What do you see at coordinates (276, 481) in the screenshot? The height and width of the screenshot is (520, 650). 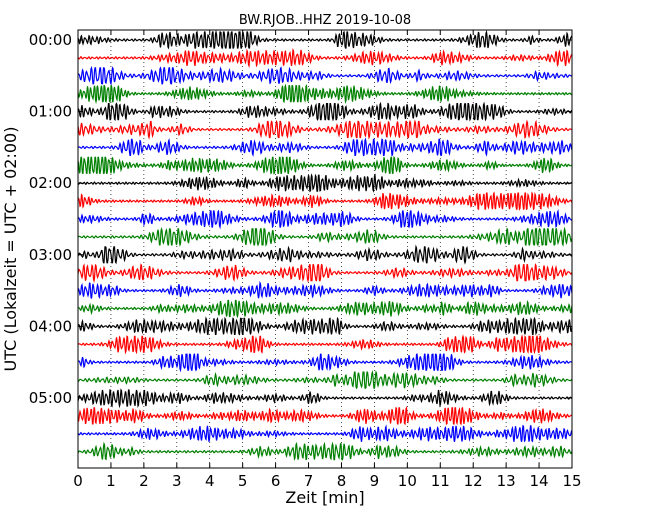 I see `x-tick-label: 6` at bounding box center [276, 481].